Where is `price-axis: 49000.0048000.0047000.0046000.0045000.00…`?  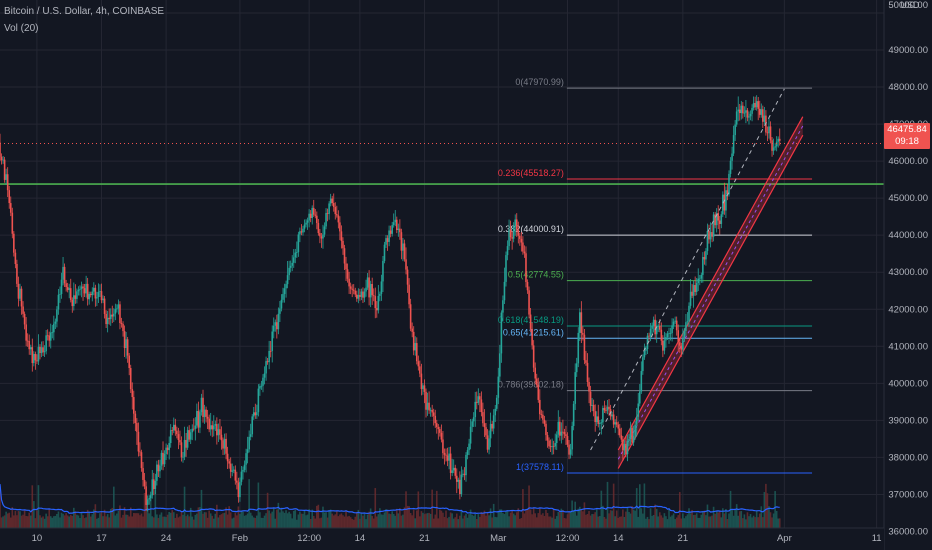 price-axis: 49000.0048000.0047000.0046000.0045000.00… is located at coordinates (907, 275).